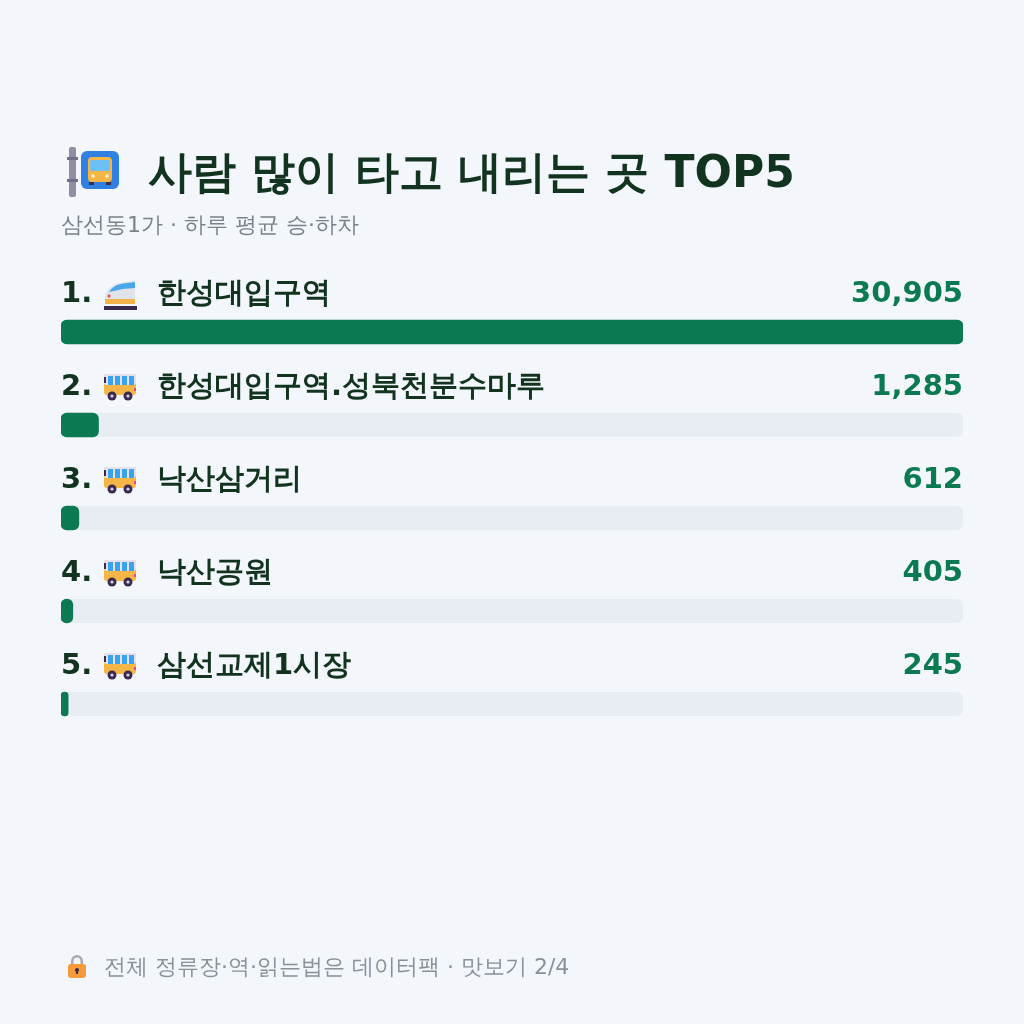 This screenshot has height=1024, width=1024. Describe the element at coordinates (932, 477) in the screenshot. I see `data-label: 612` at that location.